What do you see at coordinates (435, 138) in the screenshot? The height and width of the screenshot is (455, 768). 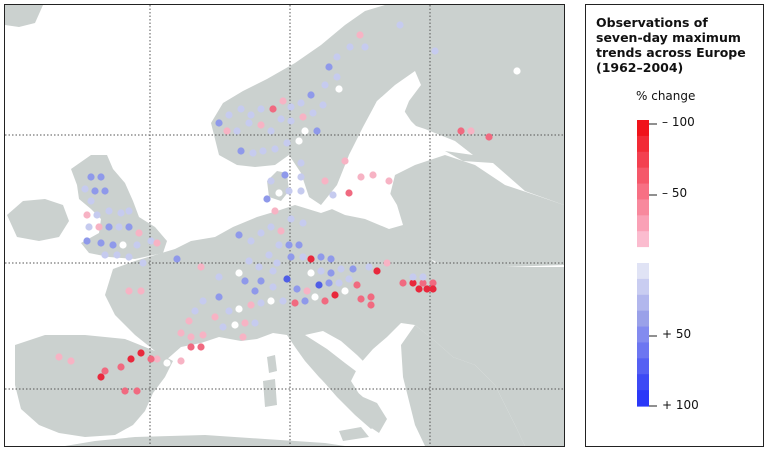 I see `gulf-of-finland` at bounding box center [435, 138].